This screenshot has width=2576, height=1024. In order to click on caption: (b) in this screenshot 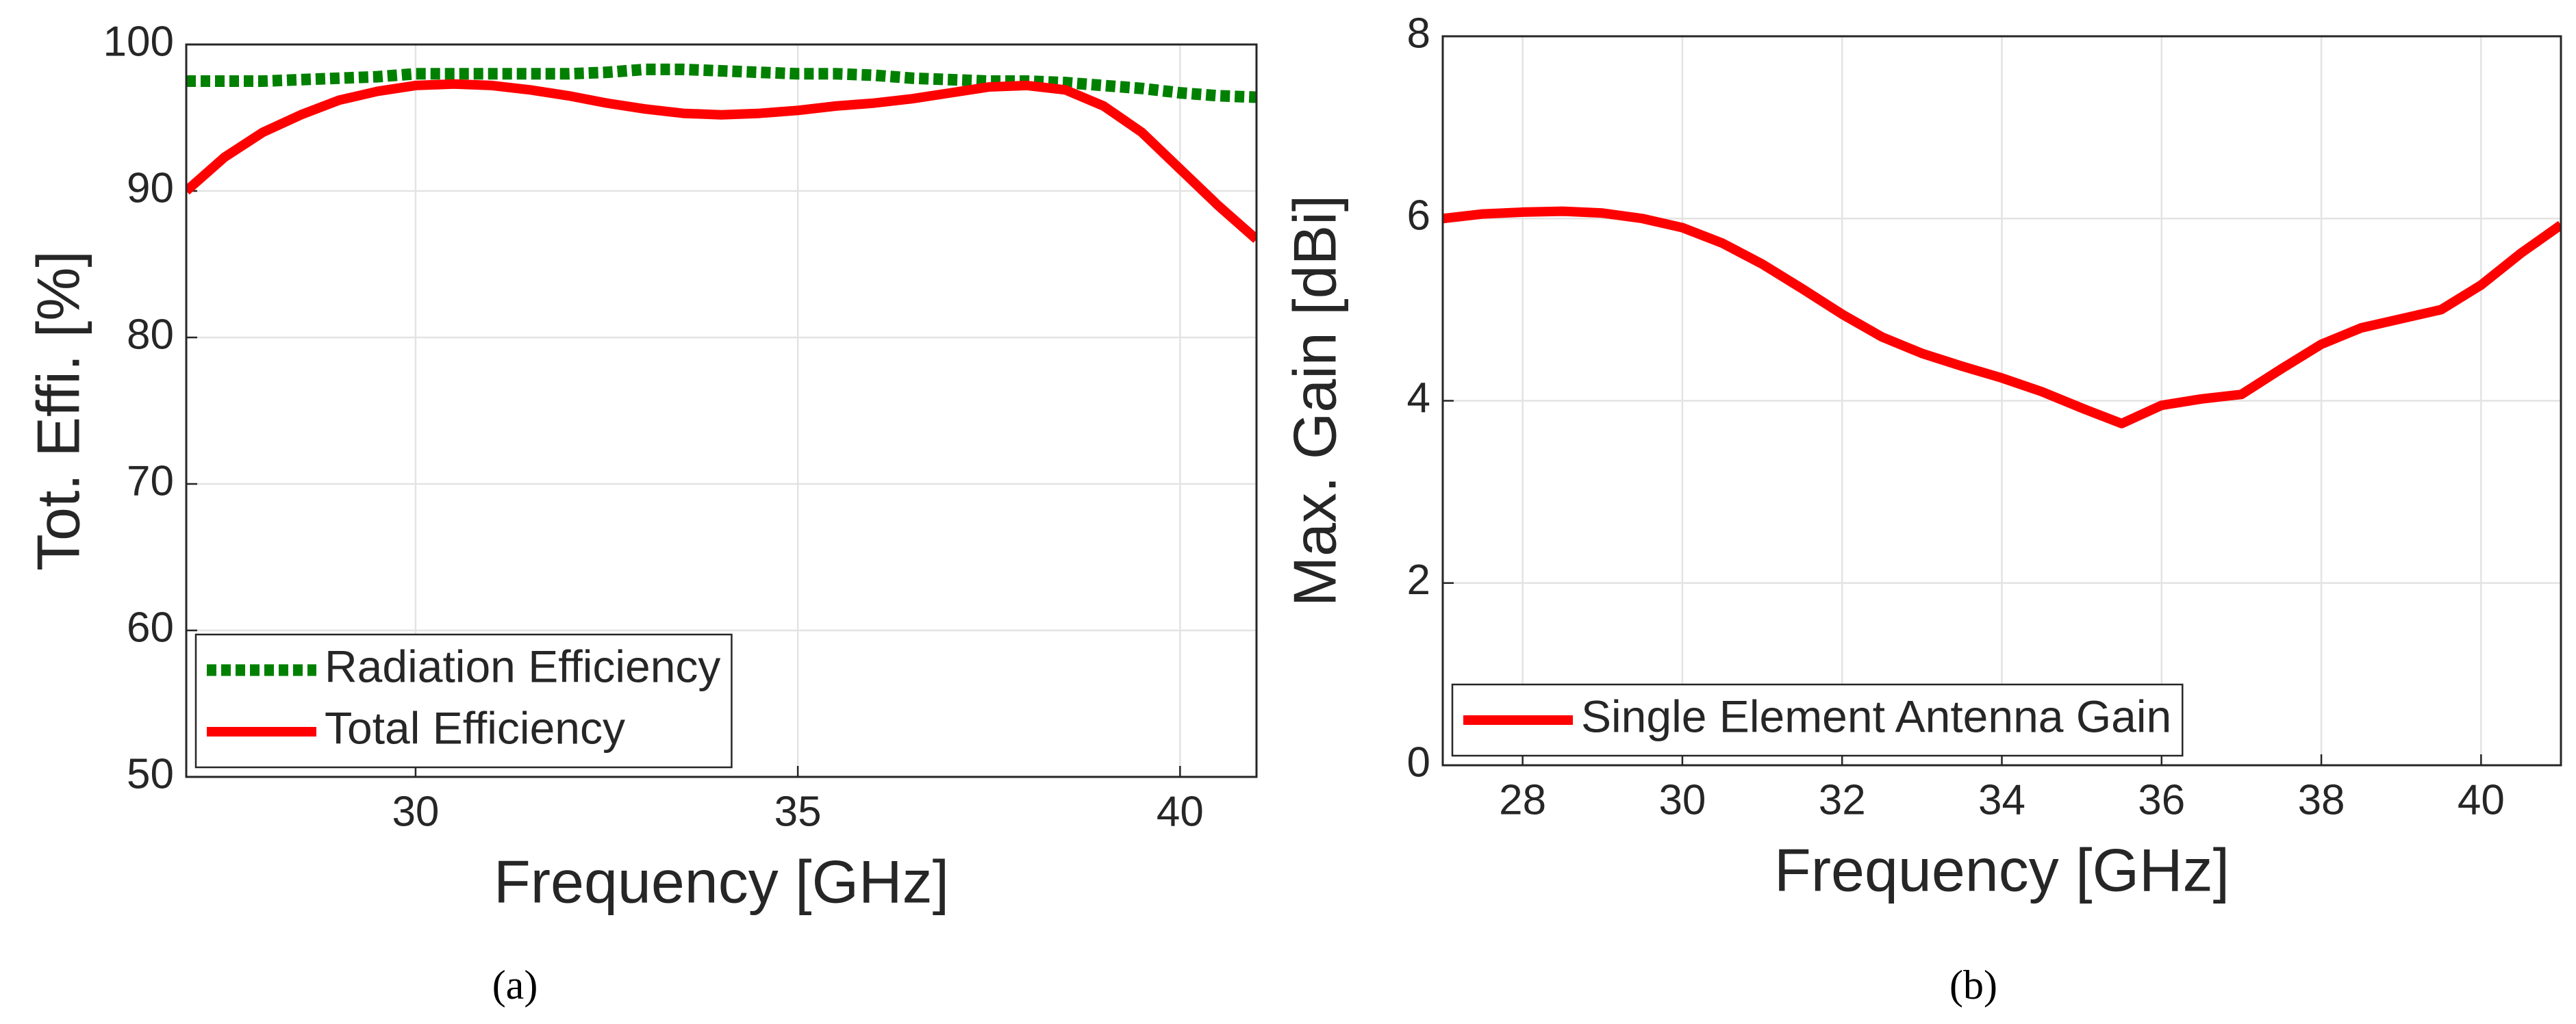, I will do `click(1973, 985)`.